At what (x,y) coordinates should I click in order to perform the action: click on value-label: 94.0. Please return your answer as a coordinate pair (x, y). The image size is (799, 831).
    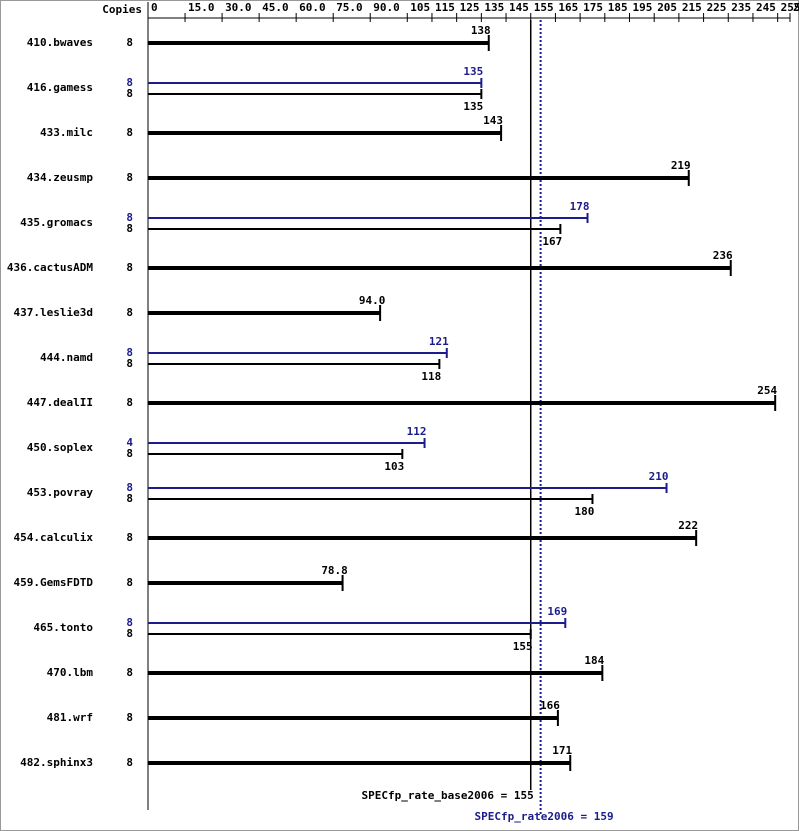
    Looking at the image, I should click on (372, 300).